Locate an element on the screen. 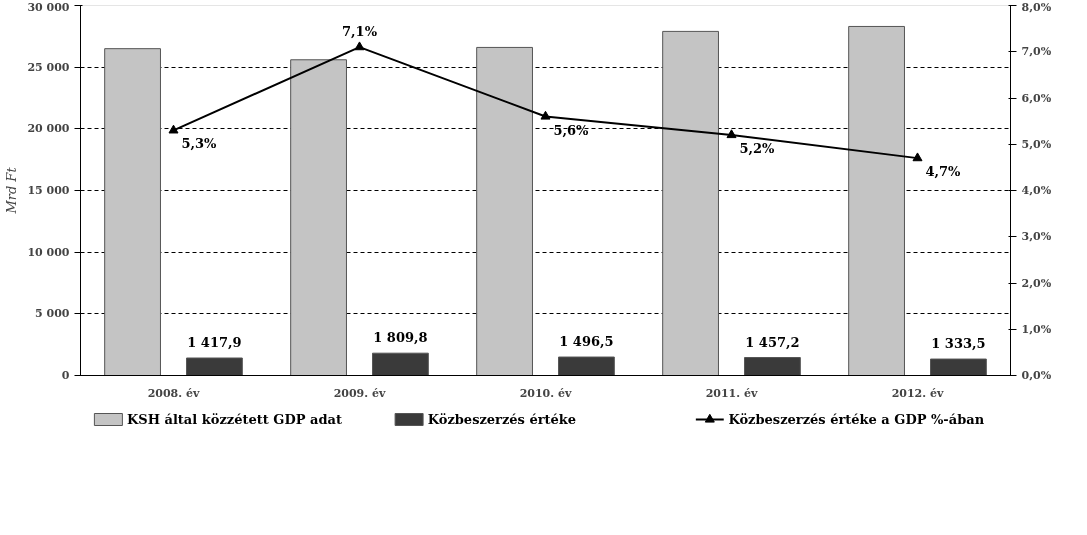  y2-tick-label: 4,0% is located at coordinates (1036, 190).